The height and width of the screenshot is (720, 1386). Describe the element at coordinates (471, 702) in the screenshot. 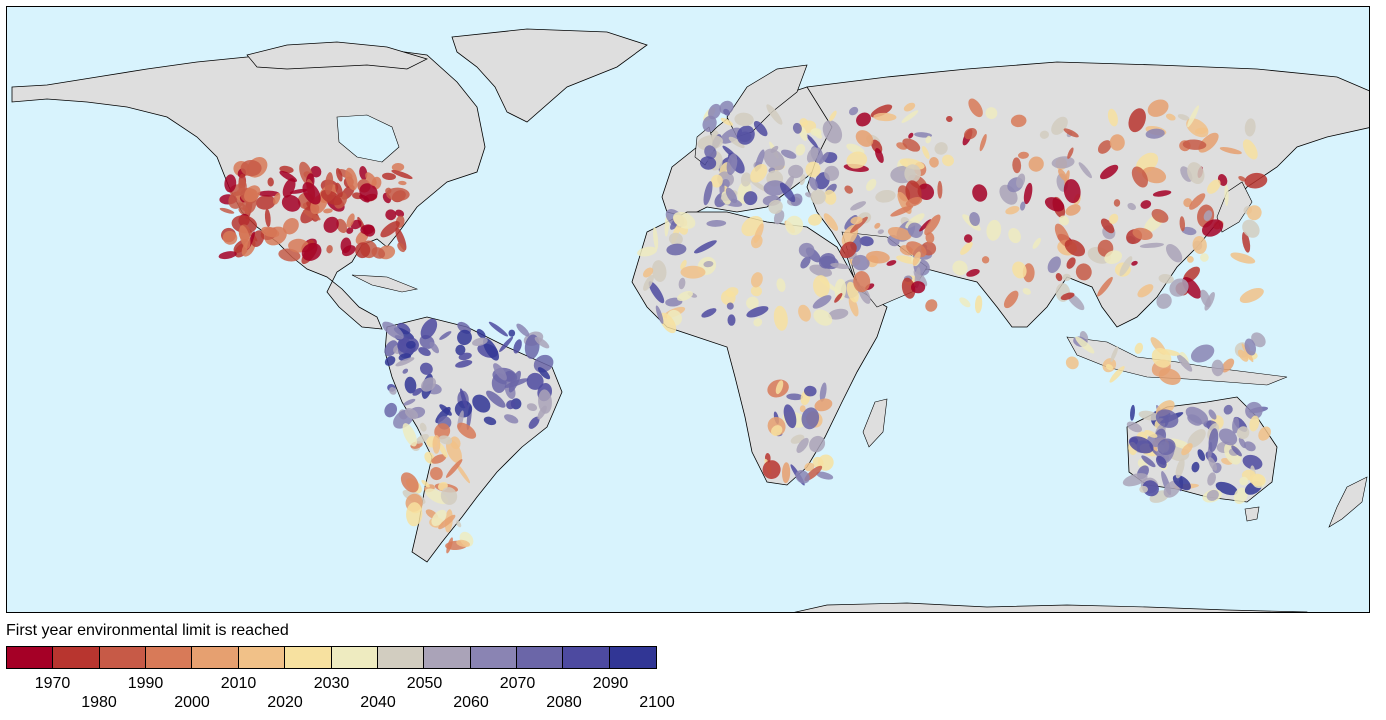

I see `legend-tick-label: 2060` at that location.